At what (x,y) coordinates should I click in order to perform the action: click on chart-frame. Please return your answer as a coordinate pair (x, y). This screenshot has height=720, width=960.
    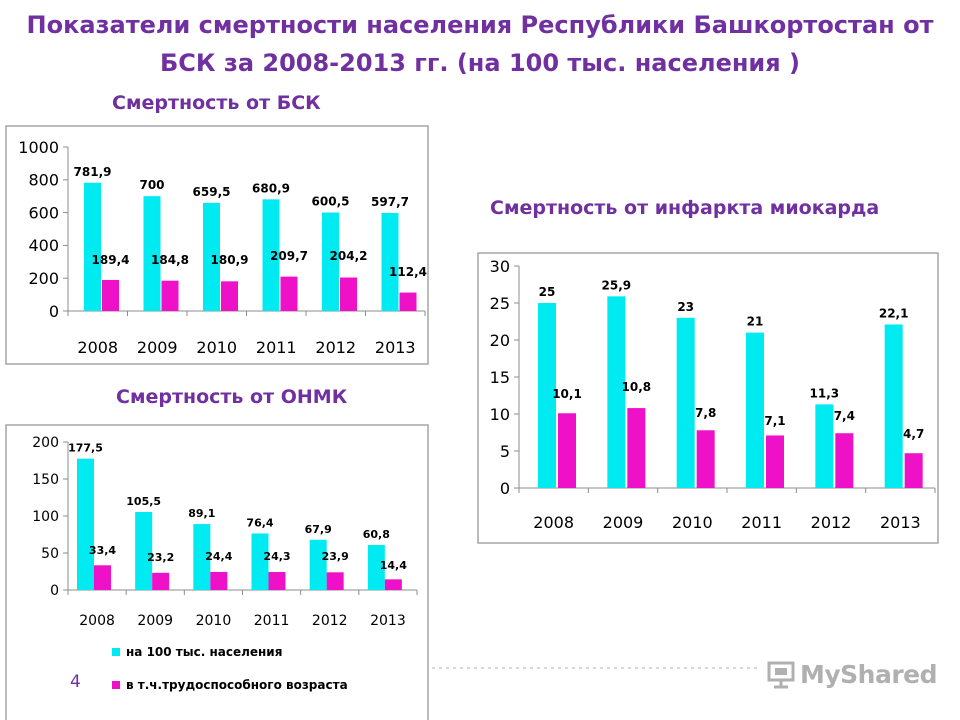
    Looking at the image, I should click on (217, 245).